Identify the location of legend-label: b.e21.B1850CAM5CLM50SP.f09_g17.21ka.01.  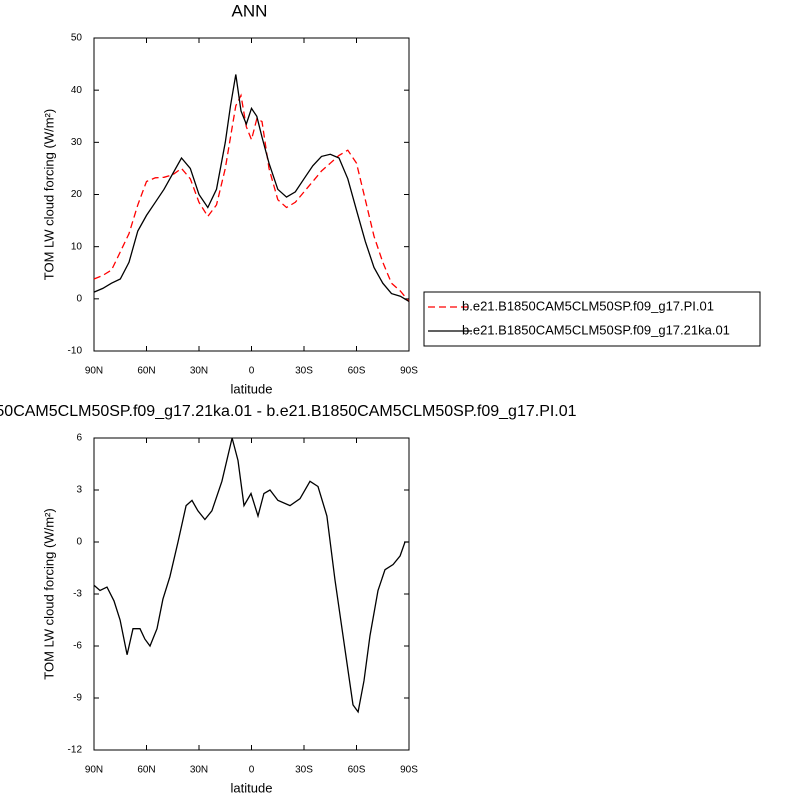
(596, 329).